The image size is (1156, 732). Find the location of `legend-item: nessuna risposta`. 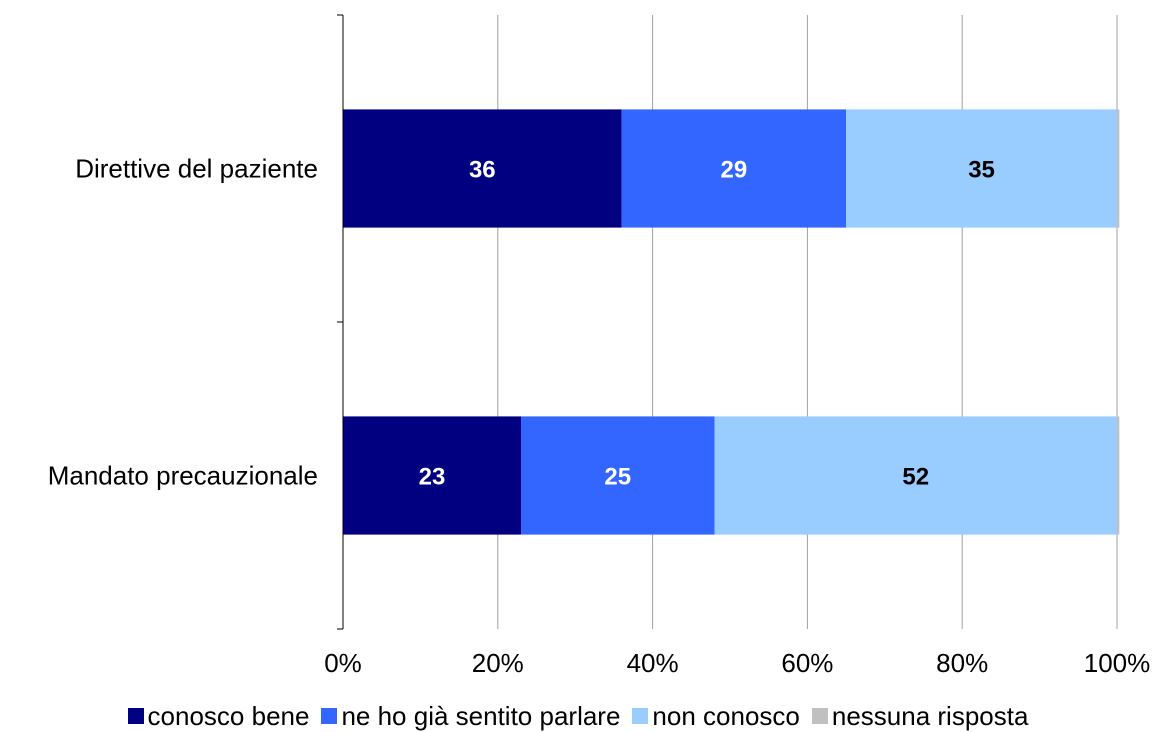

legend-item: nessuna risposta is located at coordinates (920, 716).